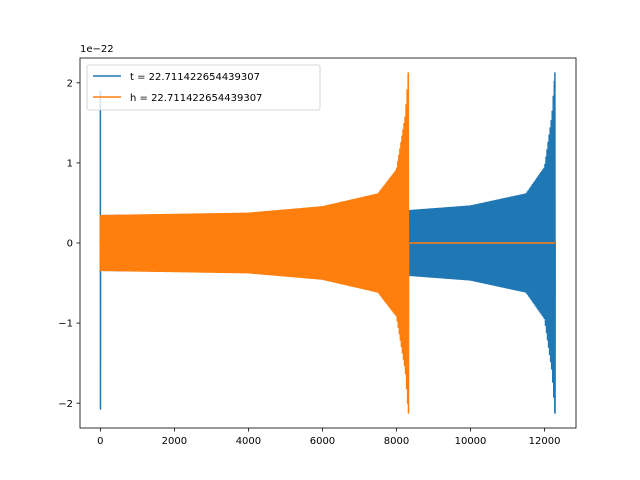  What do you see at coordinates (248, 441) in the screenshot?
I see `x-tick-label: 4000` at bounding box center [248, 441].